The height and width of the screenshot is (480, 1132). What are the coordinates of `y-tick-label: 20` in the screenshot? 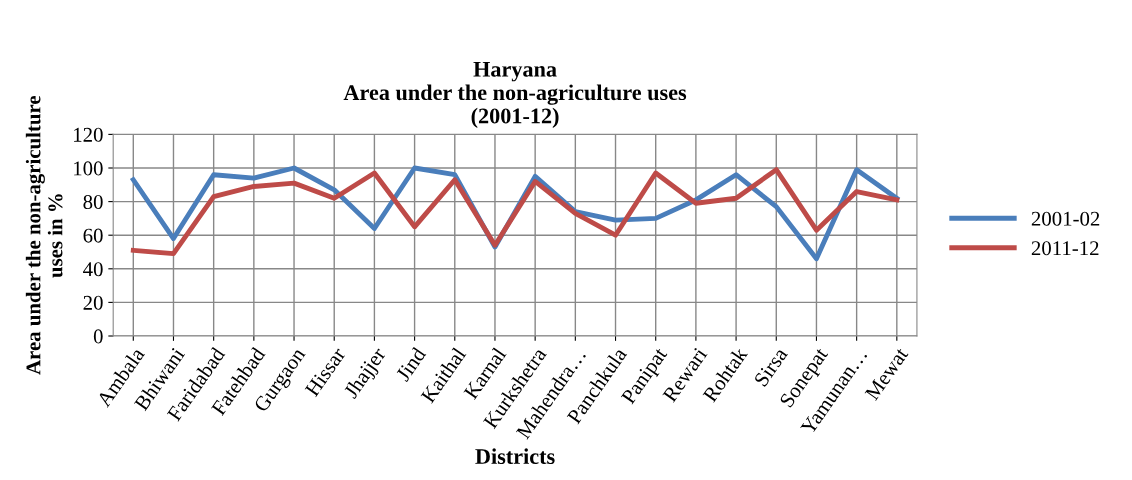 It's located at (93, 302).